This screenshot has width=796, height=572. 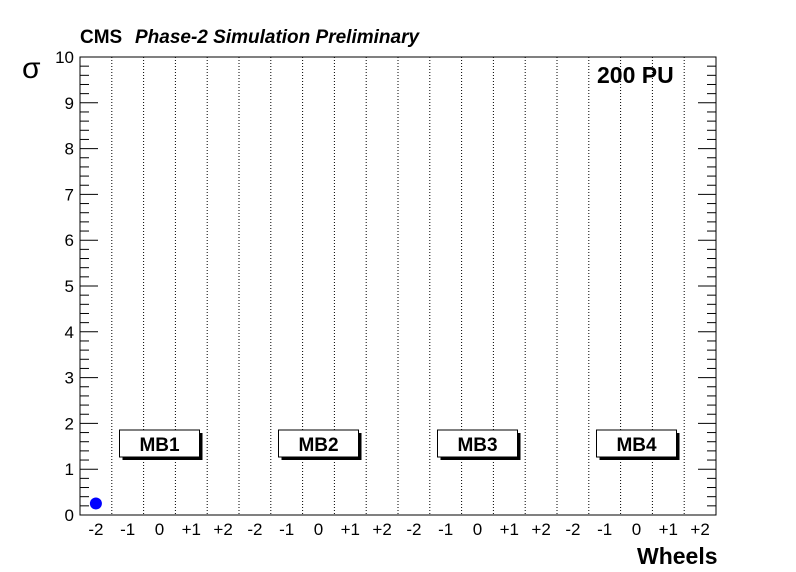 I want to click on station-box-mb4: MB4, so click(x=638, y=444).